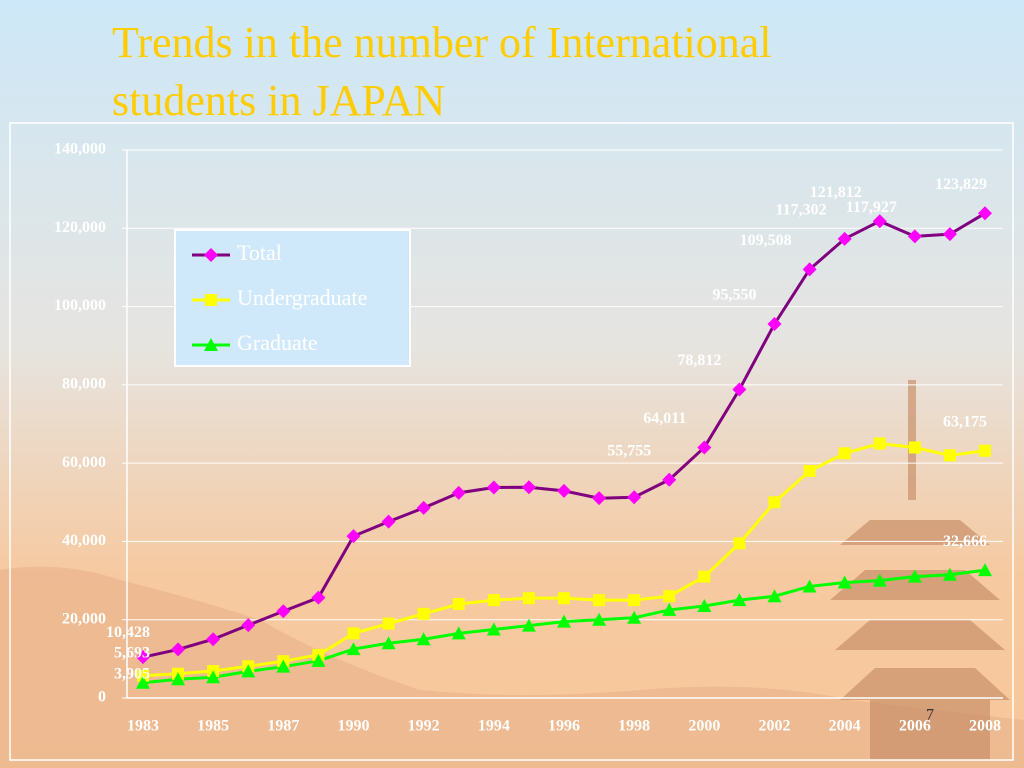 This screenshot has width=1024, height=768. What do you see at coordinates (845, 726) in the screenshot?
I see `x-tick-label: 2004` at bounding box center [845, 726].